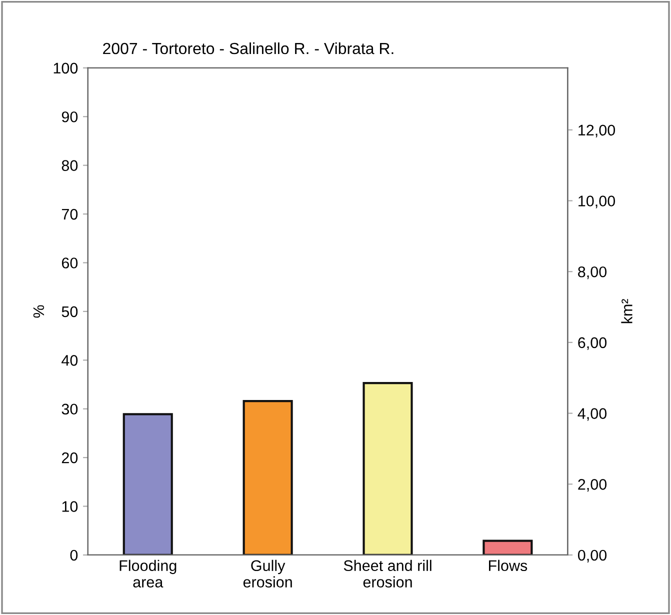 The height and width of the screenshot is (615, 671). Describe the element at coordinates (70, 506) in the screenshot. I see `y-tick-label: 10` at that location.